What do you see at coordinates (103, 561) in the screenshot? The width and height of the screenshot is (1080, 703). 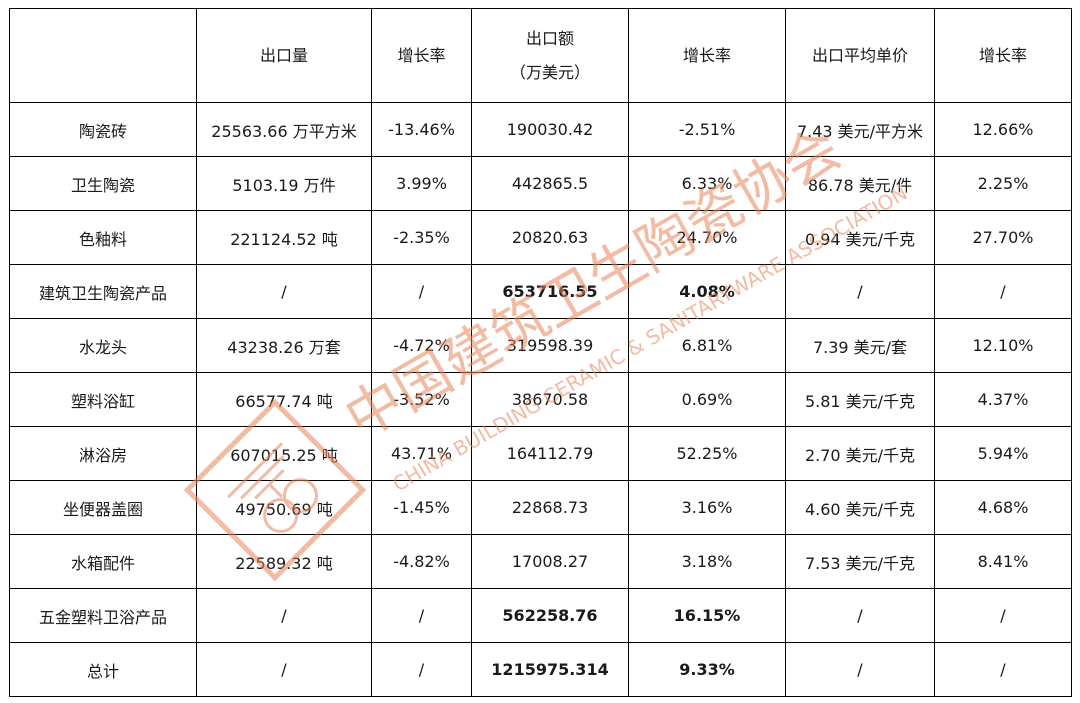 I see `cell-row-name: 水箱配件` at bounding box center [103, 561].